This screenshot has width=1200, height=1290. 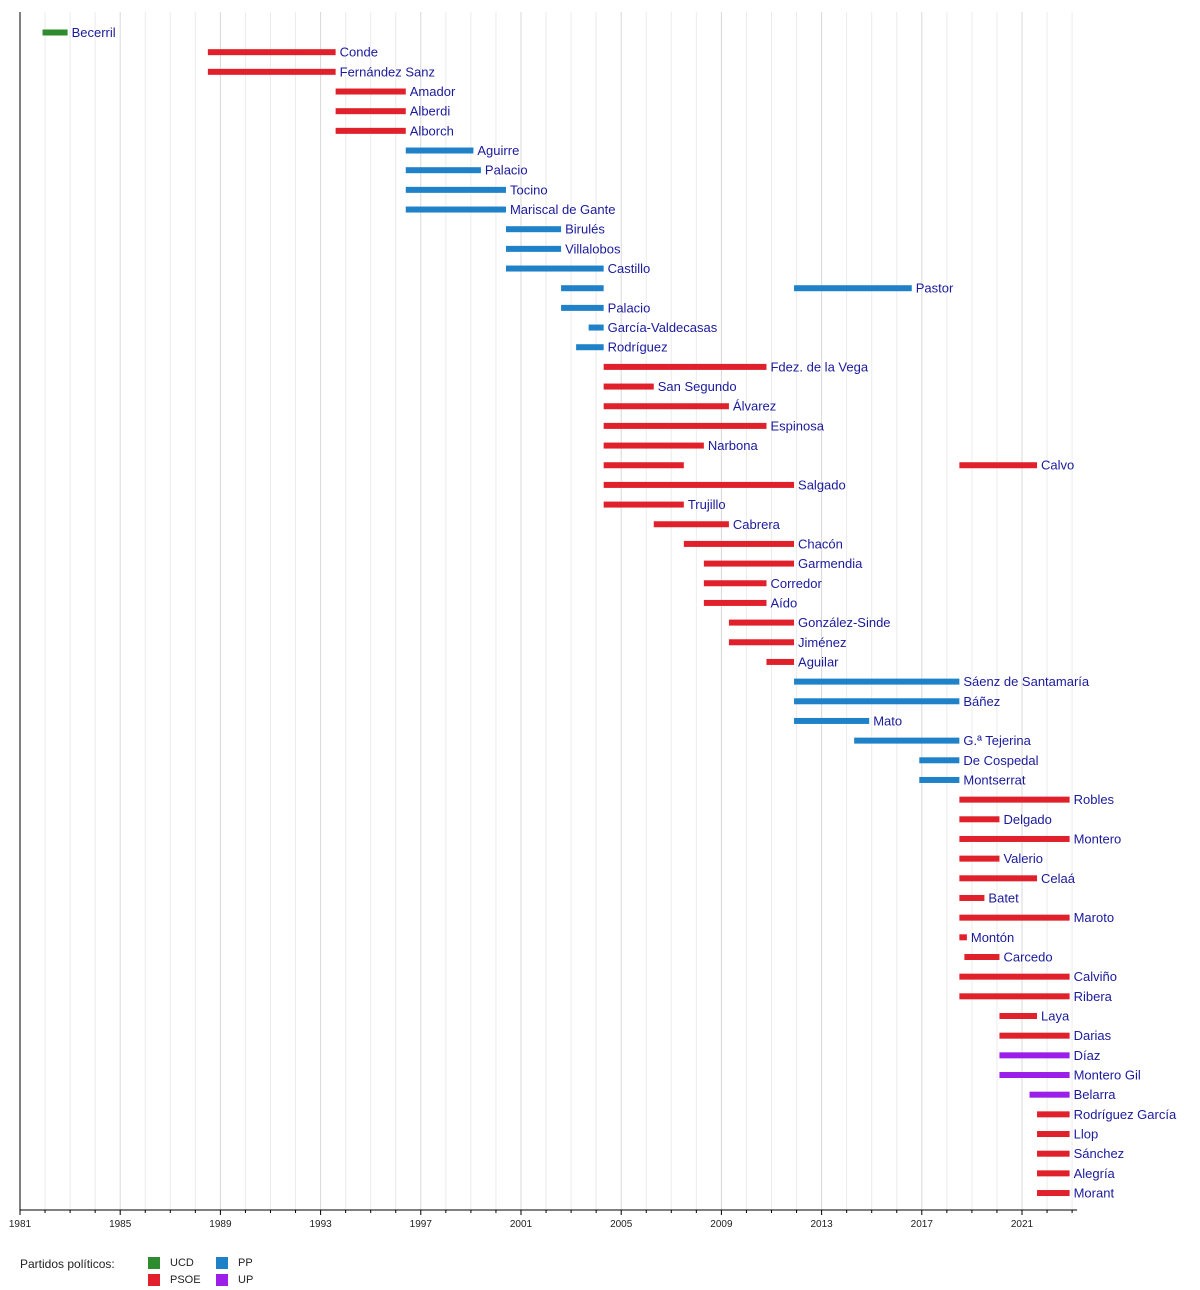 What do you see at coordinates (981, 701) in the screenshot?
I see `row-label-34: Báñez` at bounding box center [981, 701].